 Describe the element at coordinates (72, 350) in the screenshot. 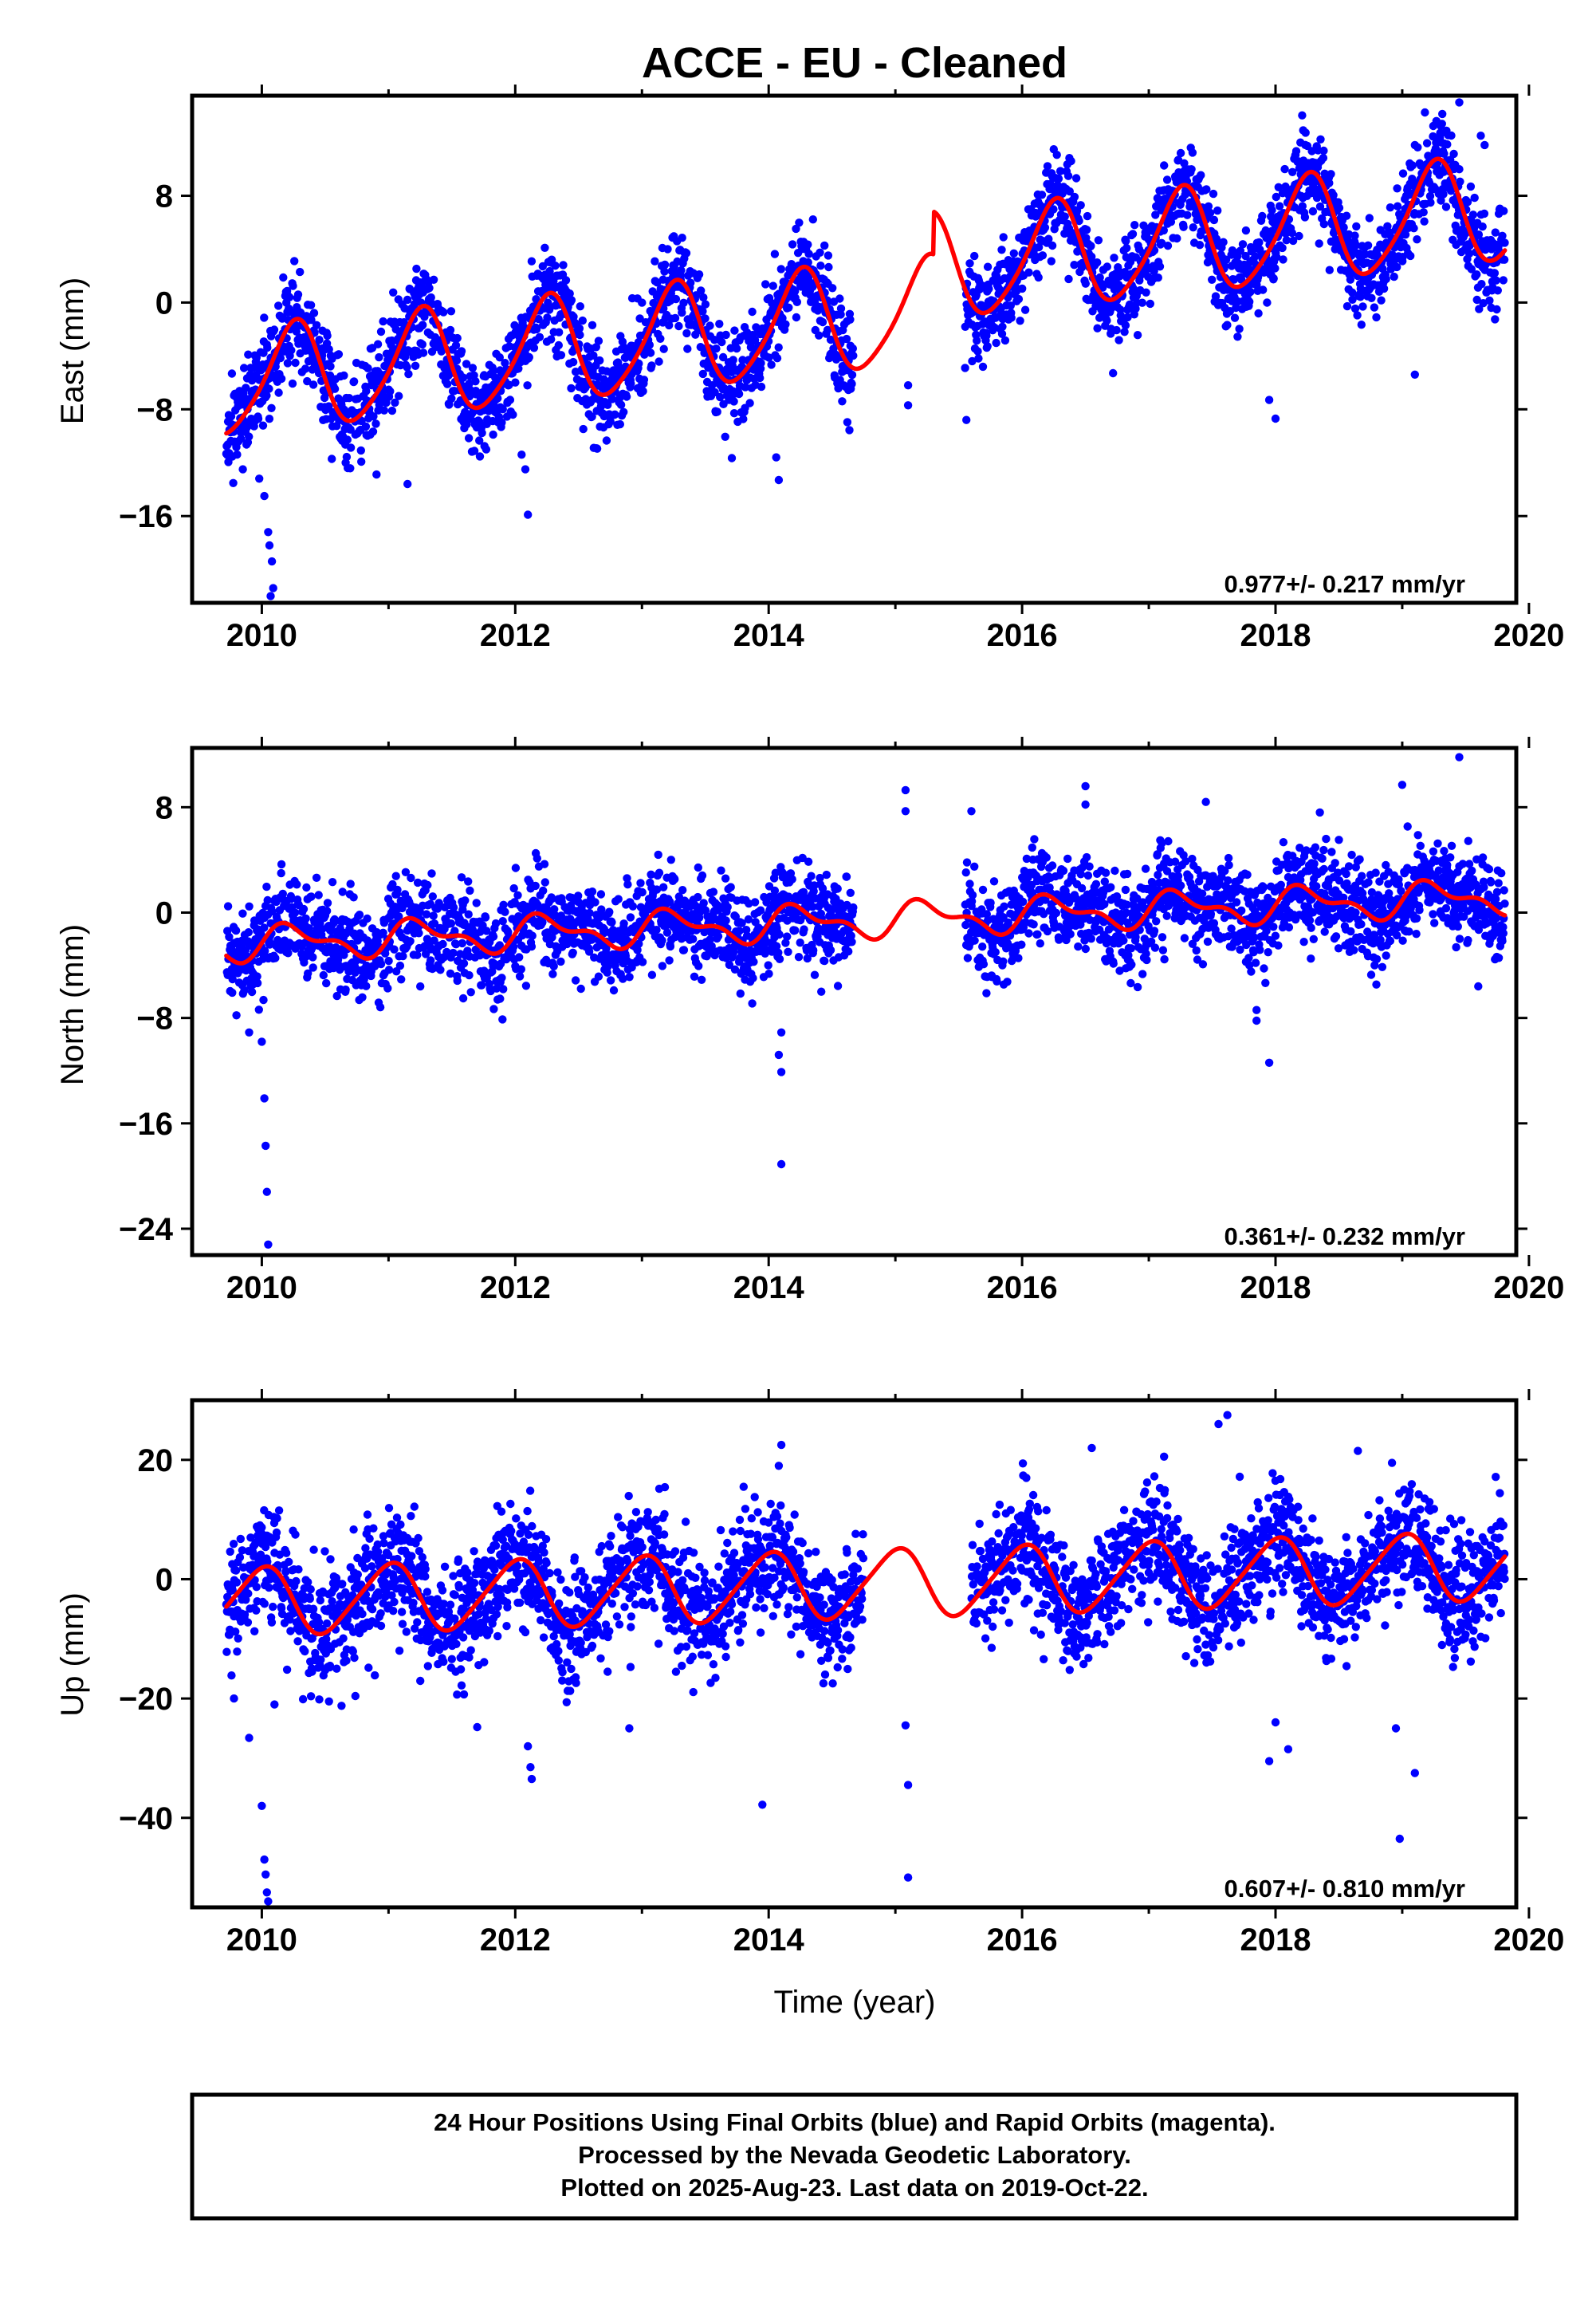

I see `east-axis-label: East (mm)` at that location.